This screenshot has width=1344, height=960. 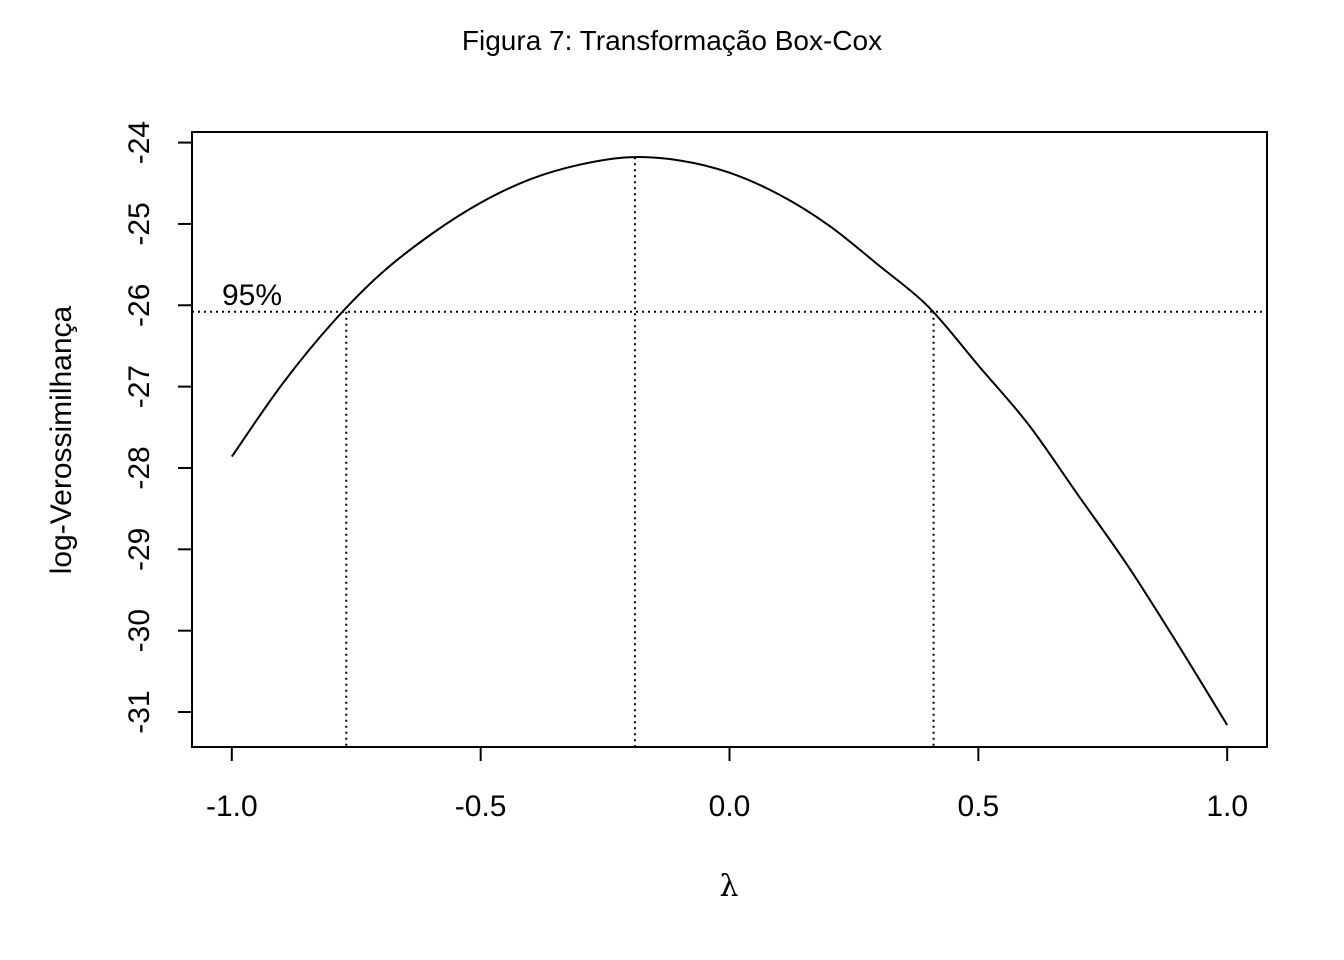 I want to click on y-tick-label: -27, so click(x=139, y=386).